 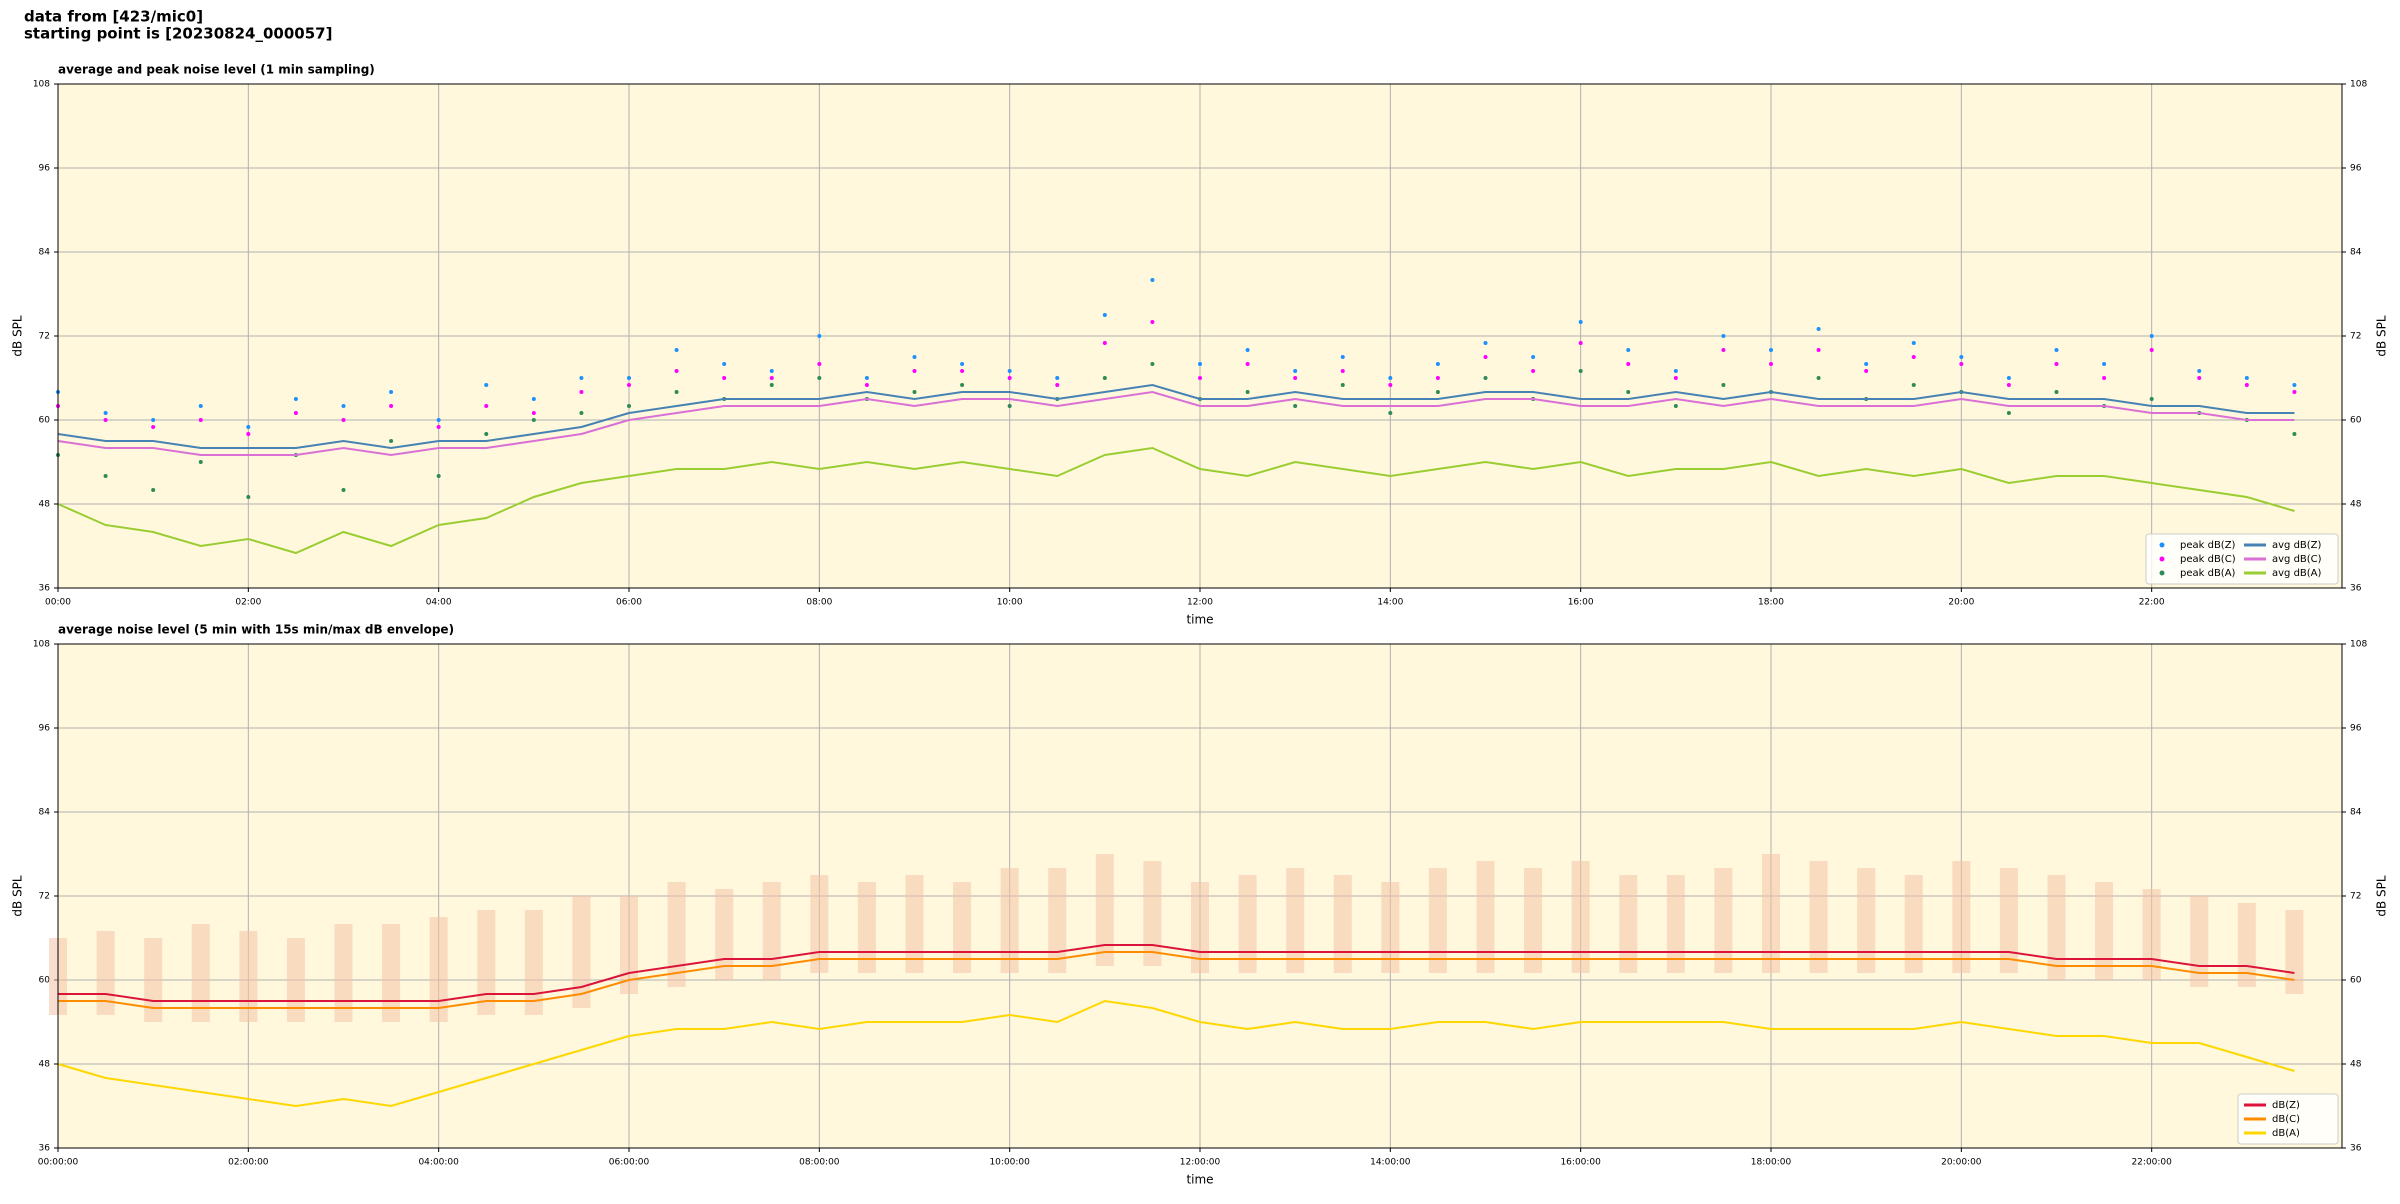 I want to click on y-tick-label-right: 72, so click(x=2355, y=337).